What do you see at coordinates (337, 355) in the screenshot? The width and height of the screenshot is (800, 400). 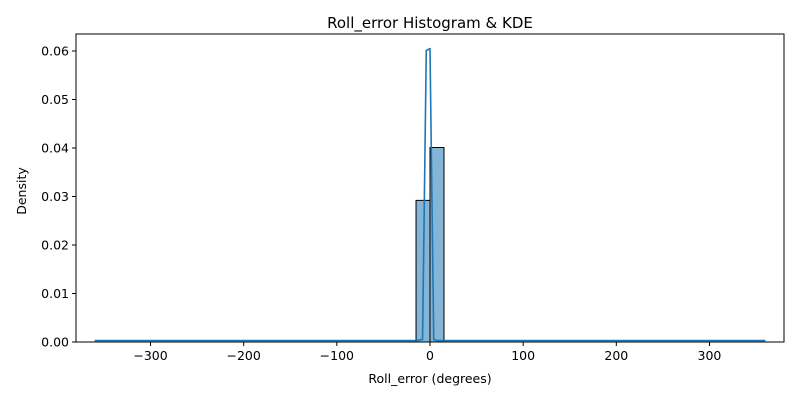 I see `x-tick-label: −100` at bounding box center [337, 355].